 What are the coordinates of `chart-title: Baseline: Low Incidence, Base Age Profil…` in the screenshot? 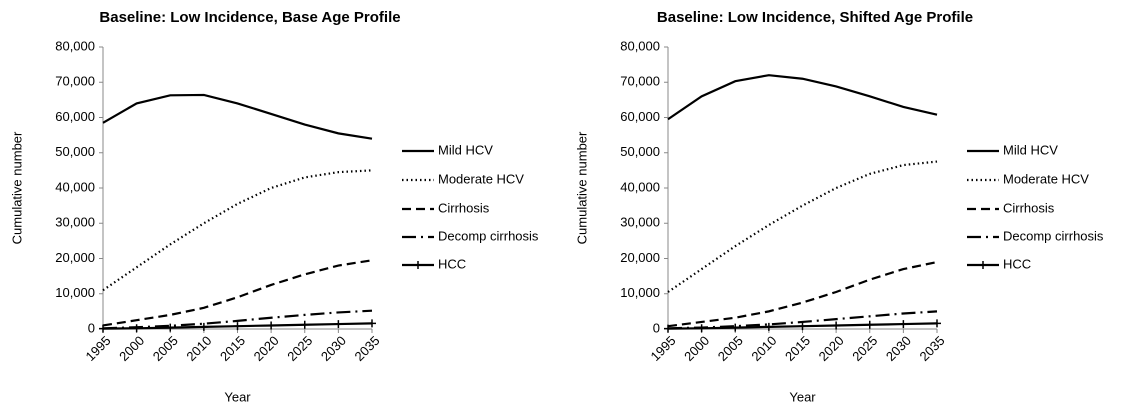 It's located at (249, 17).